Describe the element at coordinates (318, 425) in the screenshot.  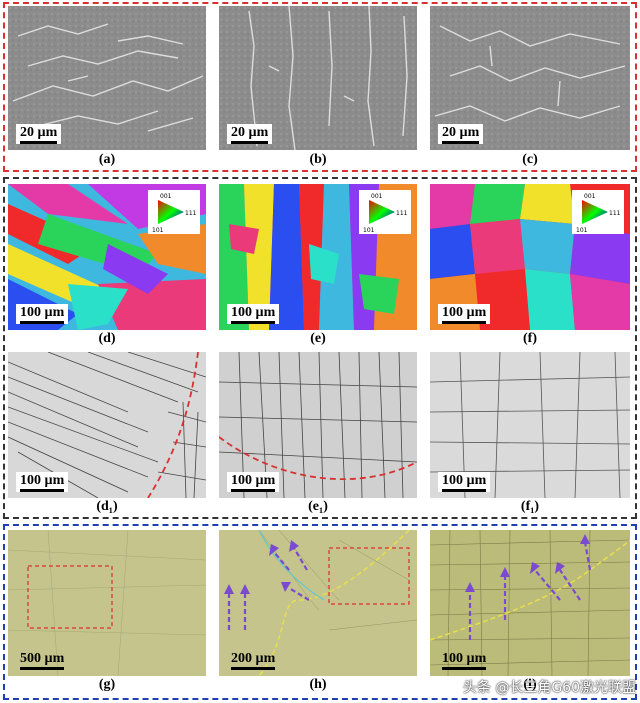
I see `panel-e1-grain-boundary-map: 100 µm` at that location.